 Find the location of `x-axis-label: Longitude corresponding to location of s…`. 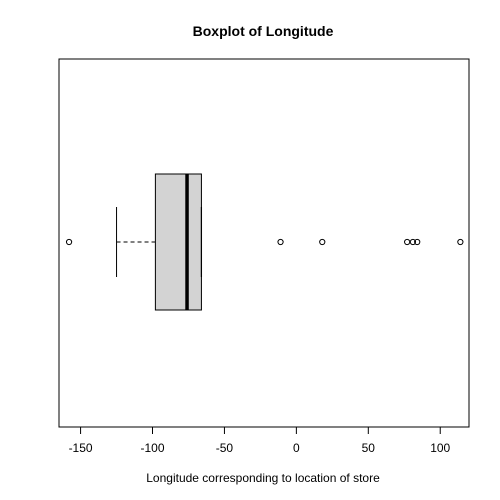

x-axis-label: Longitude corresponding to location of s… is located at coordinates (263, 478).